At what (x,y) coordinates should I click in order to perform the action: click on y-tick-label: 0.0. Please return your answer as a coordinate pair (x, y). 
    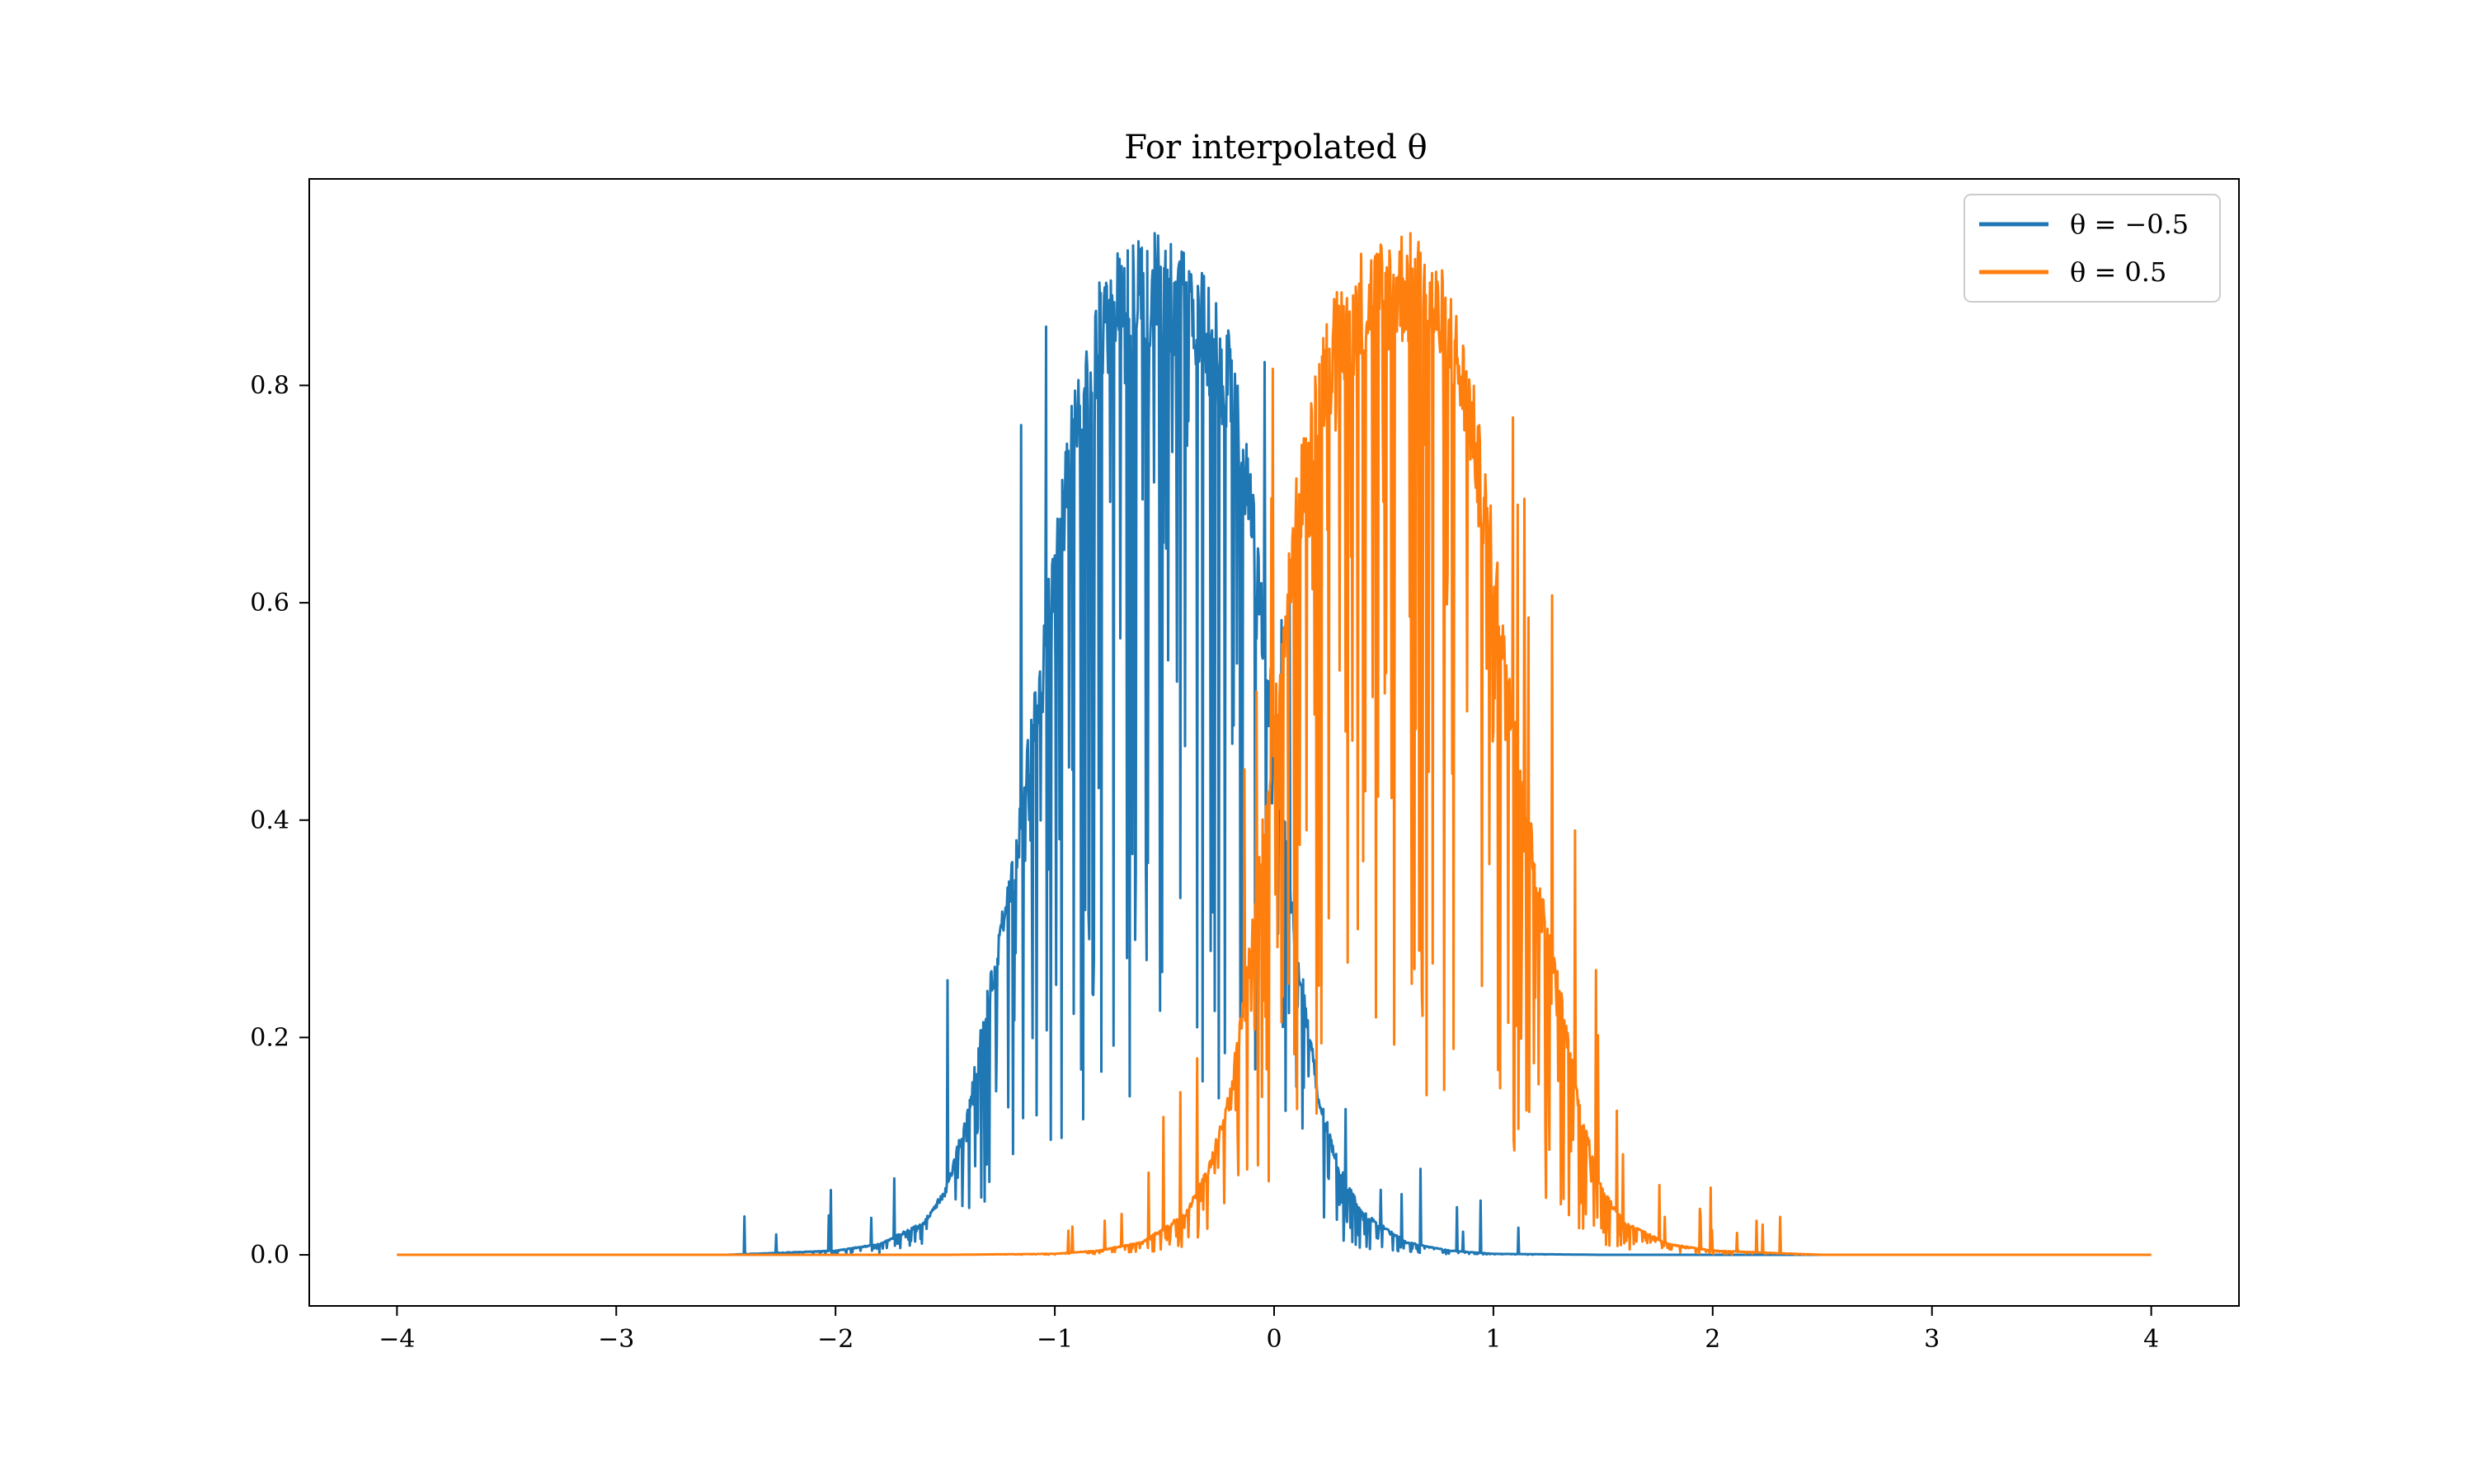
    Looking at the image, I should click on (269, 1255).